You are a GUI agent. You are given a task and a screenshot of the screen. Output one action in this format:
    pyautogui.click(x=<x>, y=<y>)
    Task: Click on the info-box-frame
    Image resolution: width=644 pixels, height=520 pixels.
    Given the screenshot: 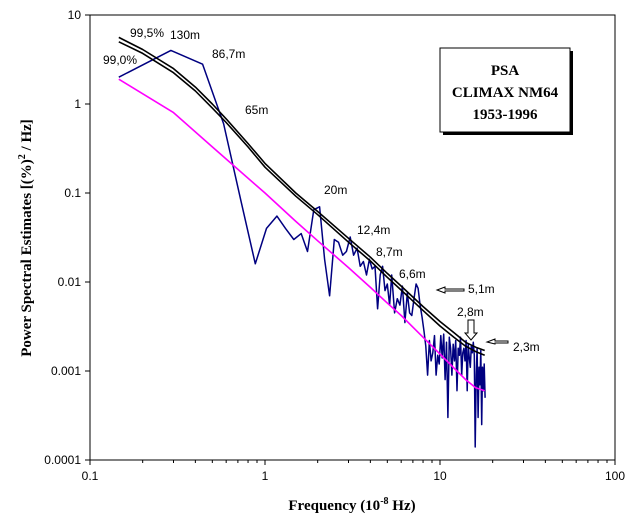 What is the action you would take?
    pyautogui.click(x=505, y=90)
    